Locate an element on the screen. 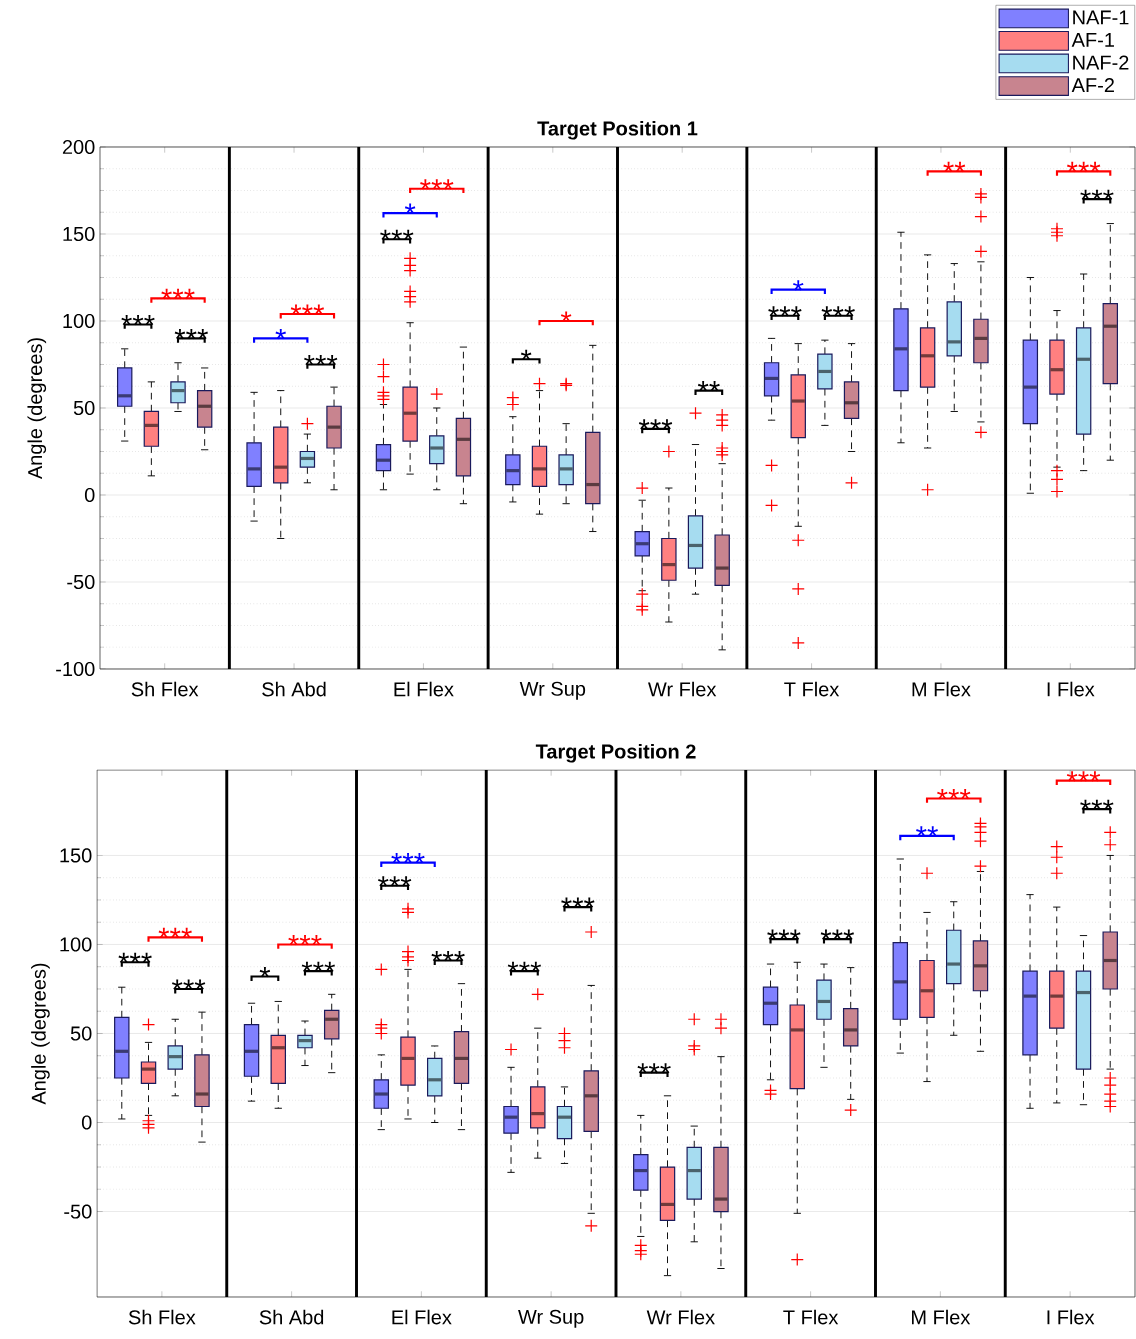 The height and width of the screenshot is (1339, 1136). legend-label: NAF-2 is located at coordinates (1101, 62).